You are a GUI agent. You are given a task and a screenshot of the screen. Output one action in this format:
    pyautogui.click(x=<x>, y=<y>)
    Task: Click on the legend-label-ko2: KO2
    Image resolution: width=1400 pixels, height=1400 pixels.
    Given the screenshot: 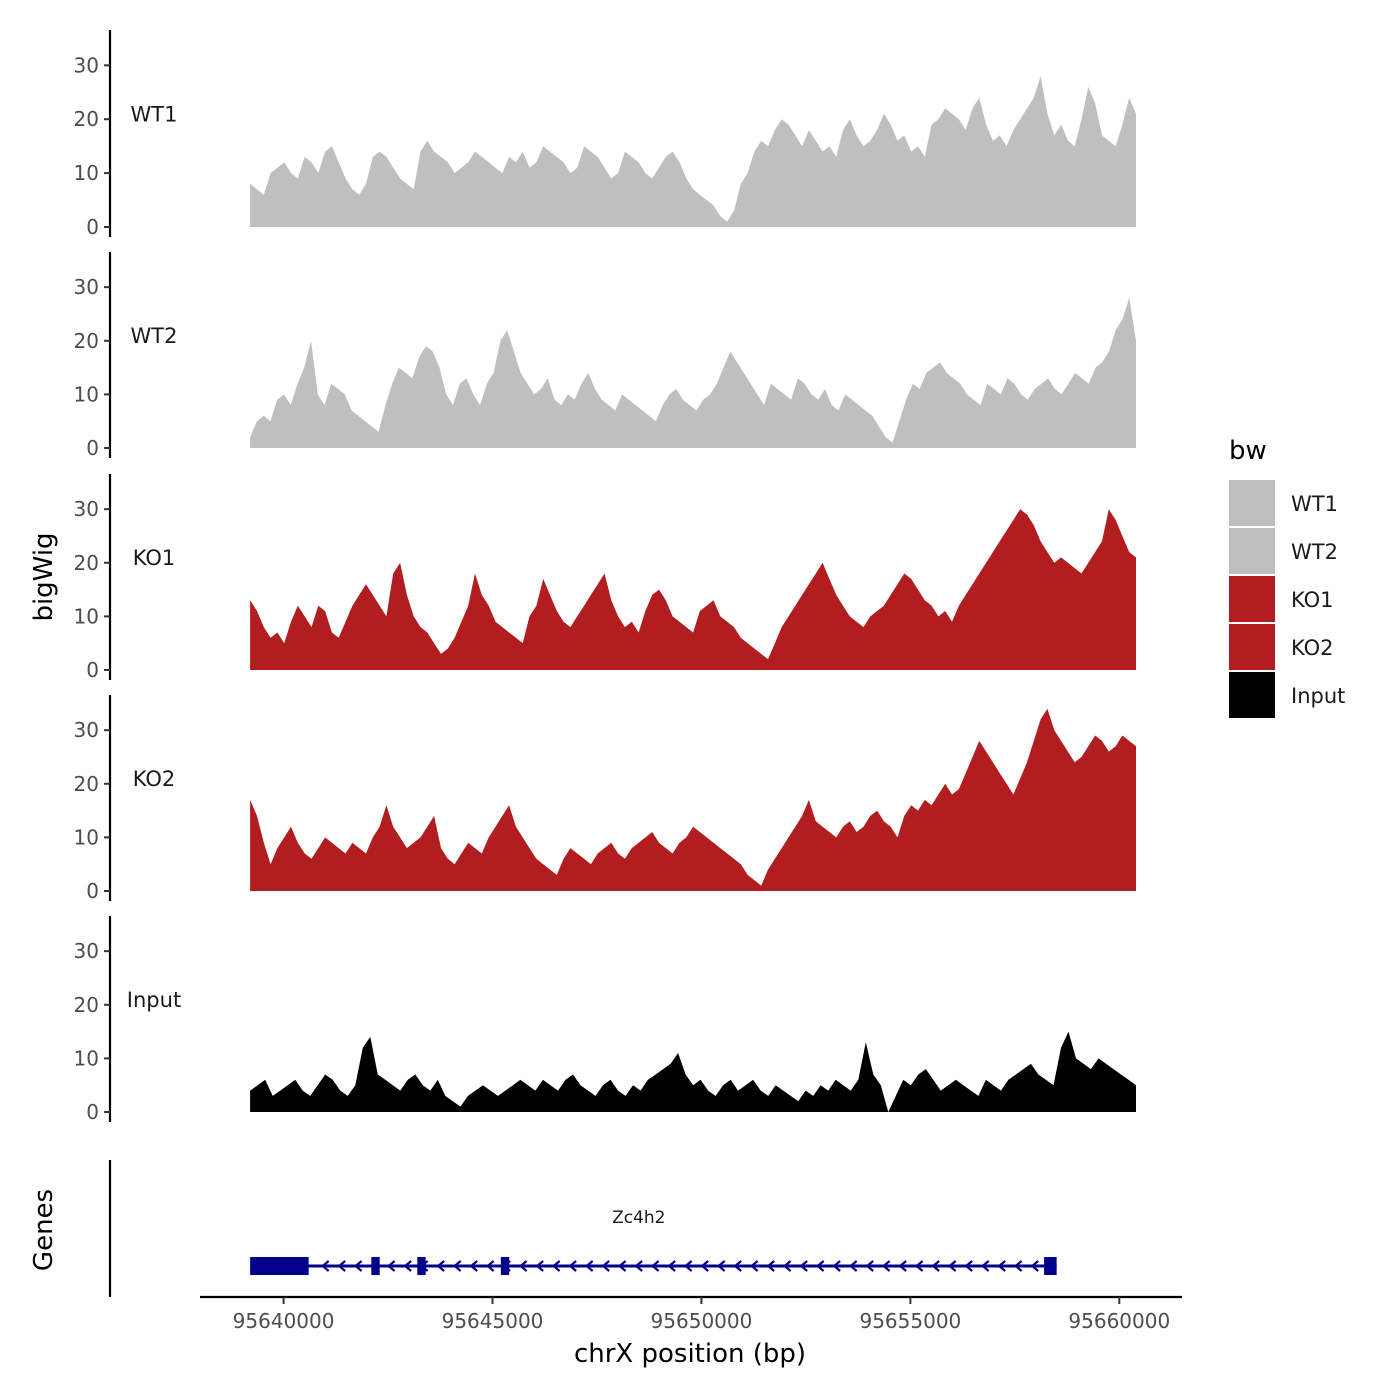 What is the action you would take?
    pyautogui.click(x=1312, y=648)
    